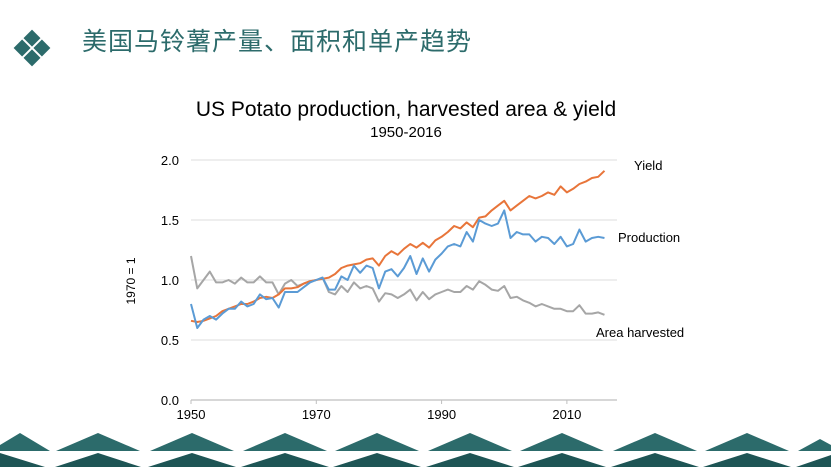 This screenshot has height=467, width=831. Describe the element at coordinates (649, 237) in the screenshot. I see `series-label-production: Production` at that location.